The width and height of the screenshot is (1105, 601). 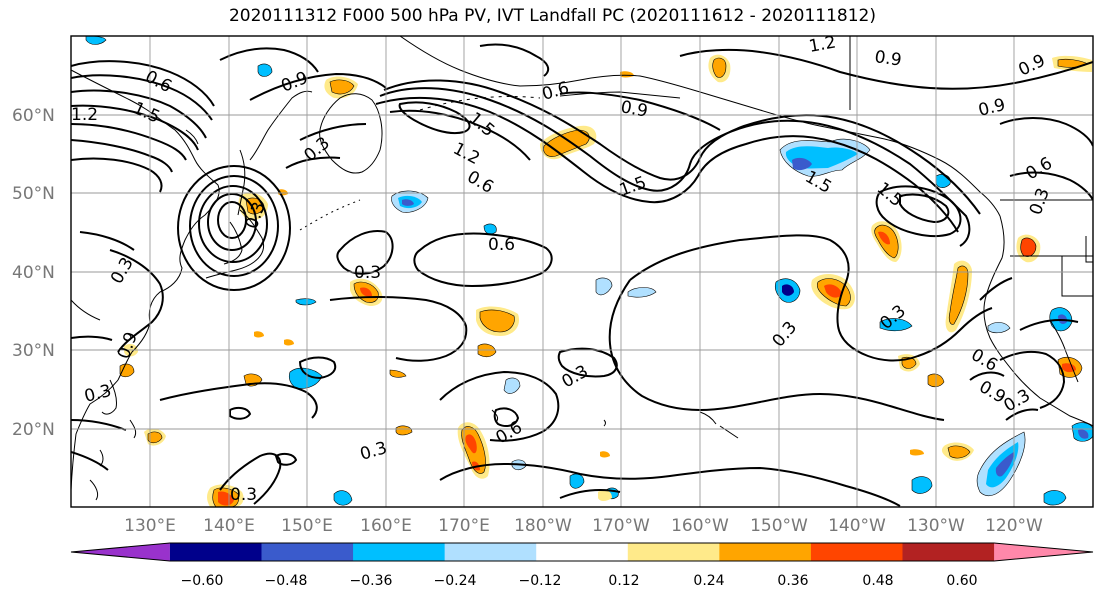 I want to click on colorbar-tick-label: 0.36, so click(x=792, y=581).